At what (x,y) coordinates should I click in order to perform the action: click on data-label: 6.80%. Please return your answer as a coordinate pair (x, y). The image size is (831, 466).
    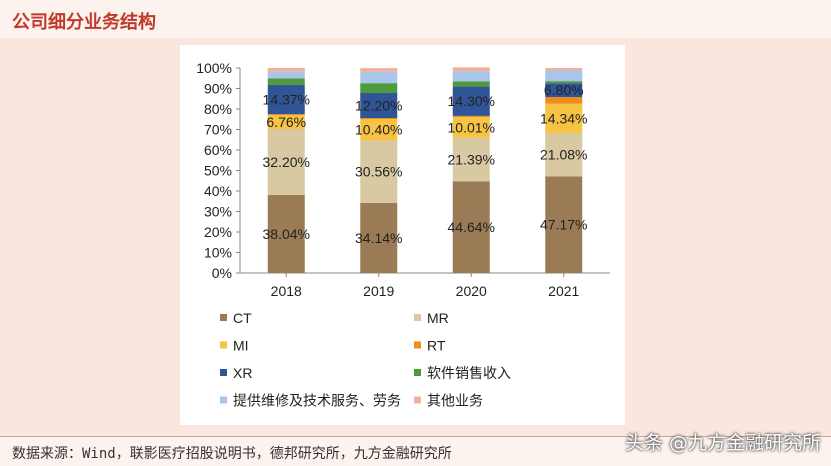
    Looking at the image, I should click on (564, 90).